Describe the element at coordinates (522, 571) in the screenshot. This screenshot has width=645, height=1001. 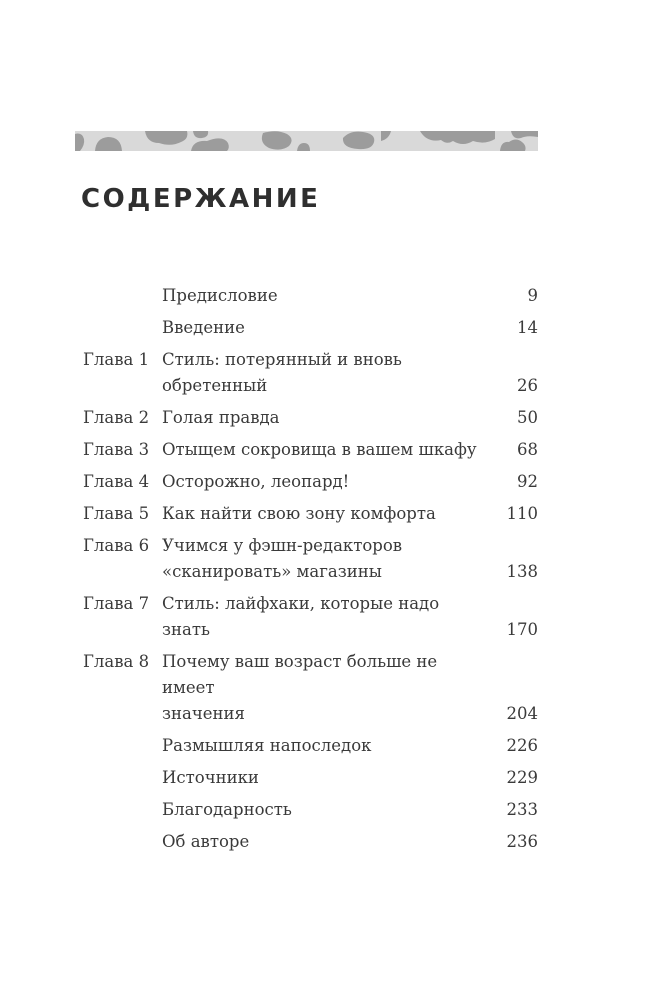
I see `page-number: 138` at that location.